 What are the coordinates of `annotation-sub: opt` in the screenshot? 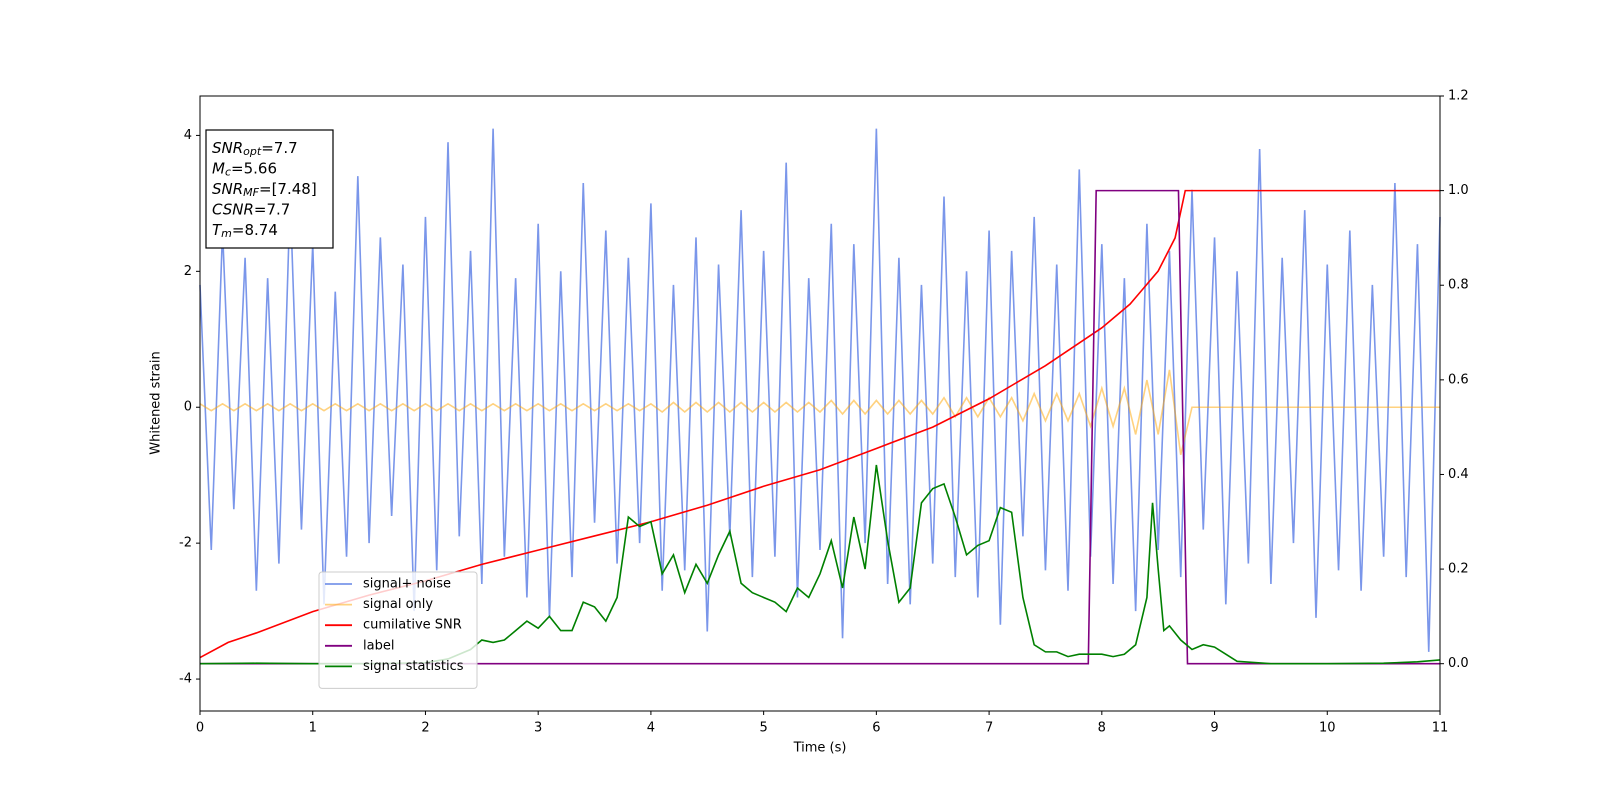 It's located at (252, 151).